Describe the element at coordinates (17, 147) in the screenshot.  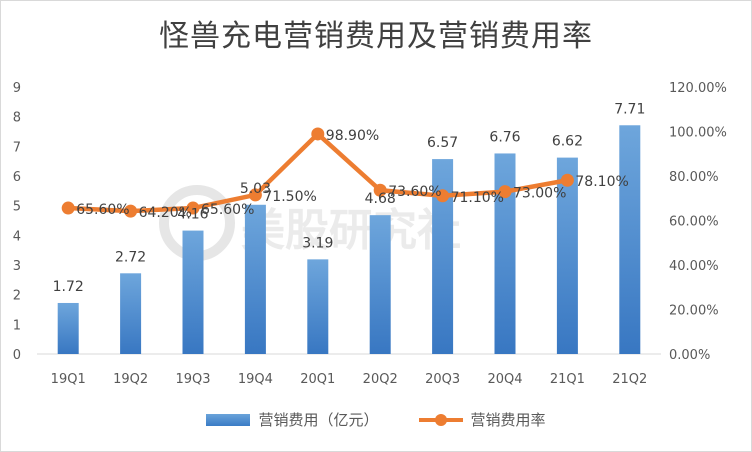
I see `y-left-tick-label: 7` at that location.